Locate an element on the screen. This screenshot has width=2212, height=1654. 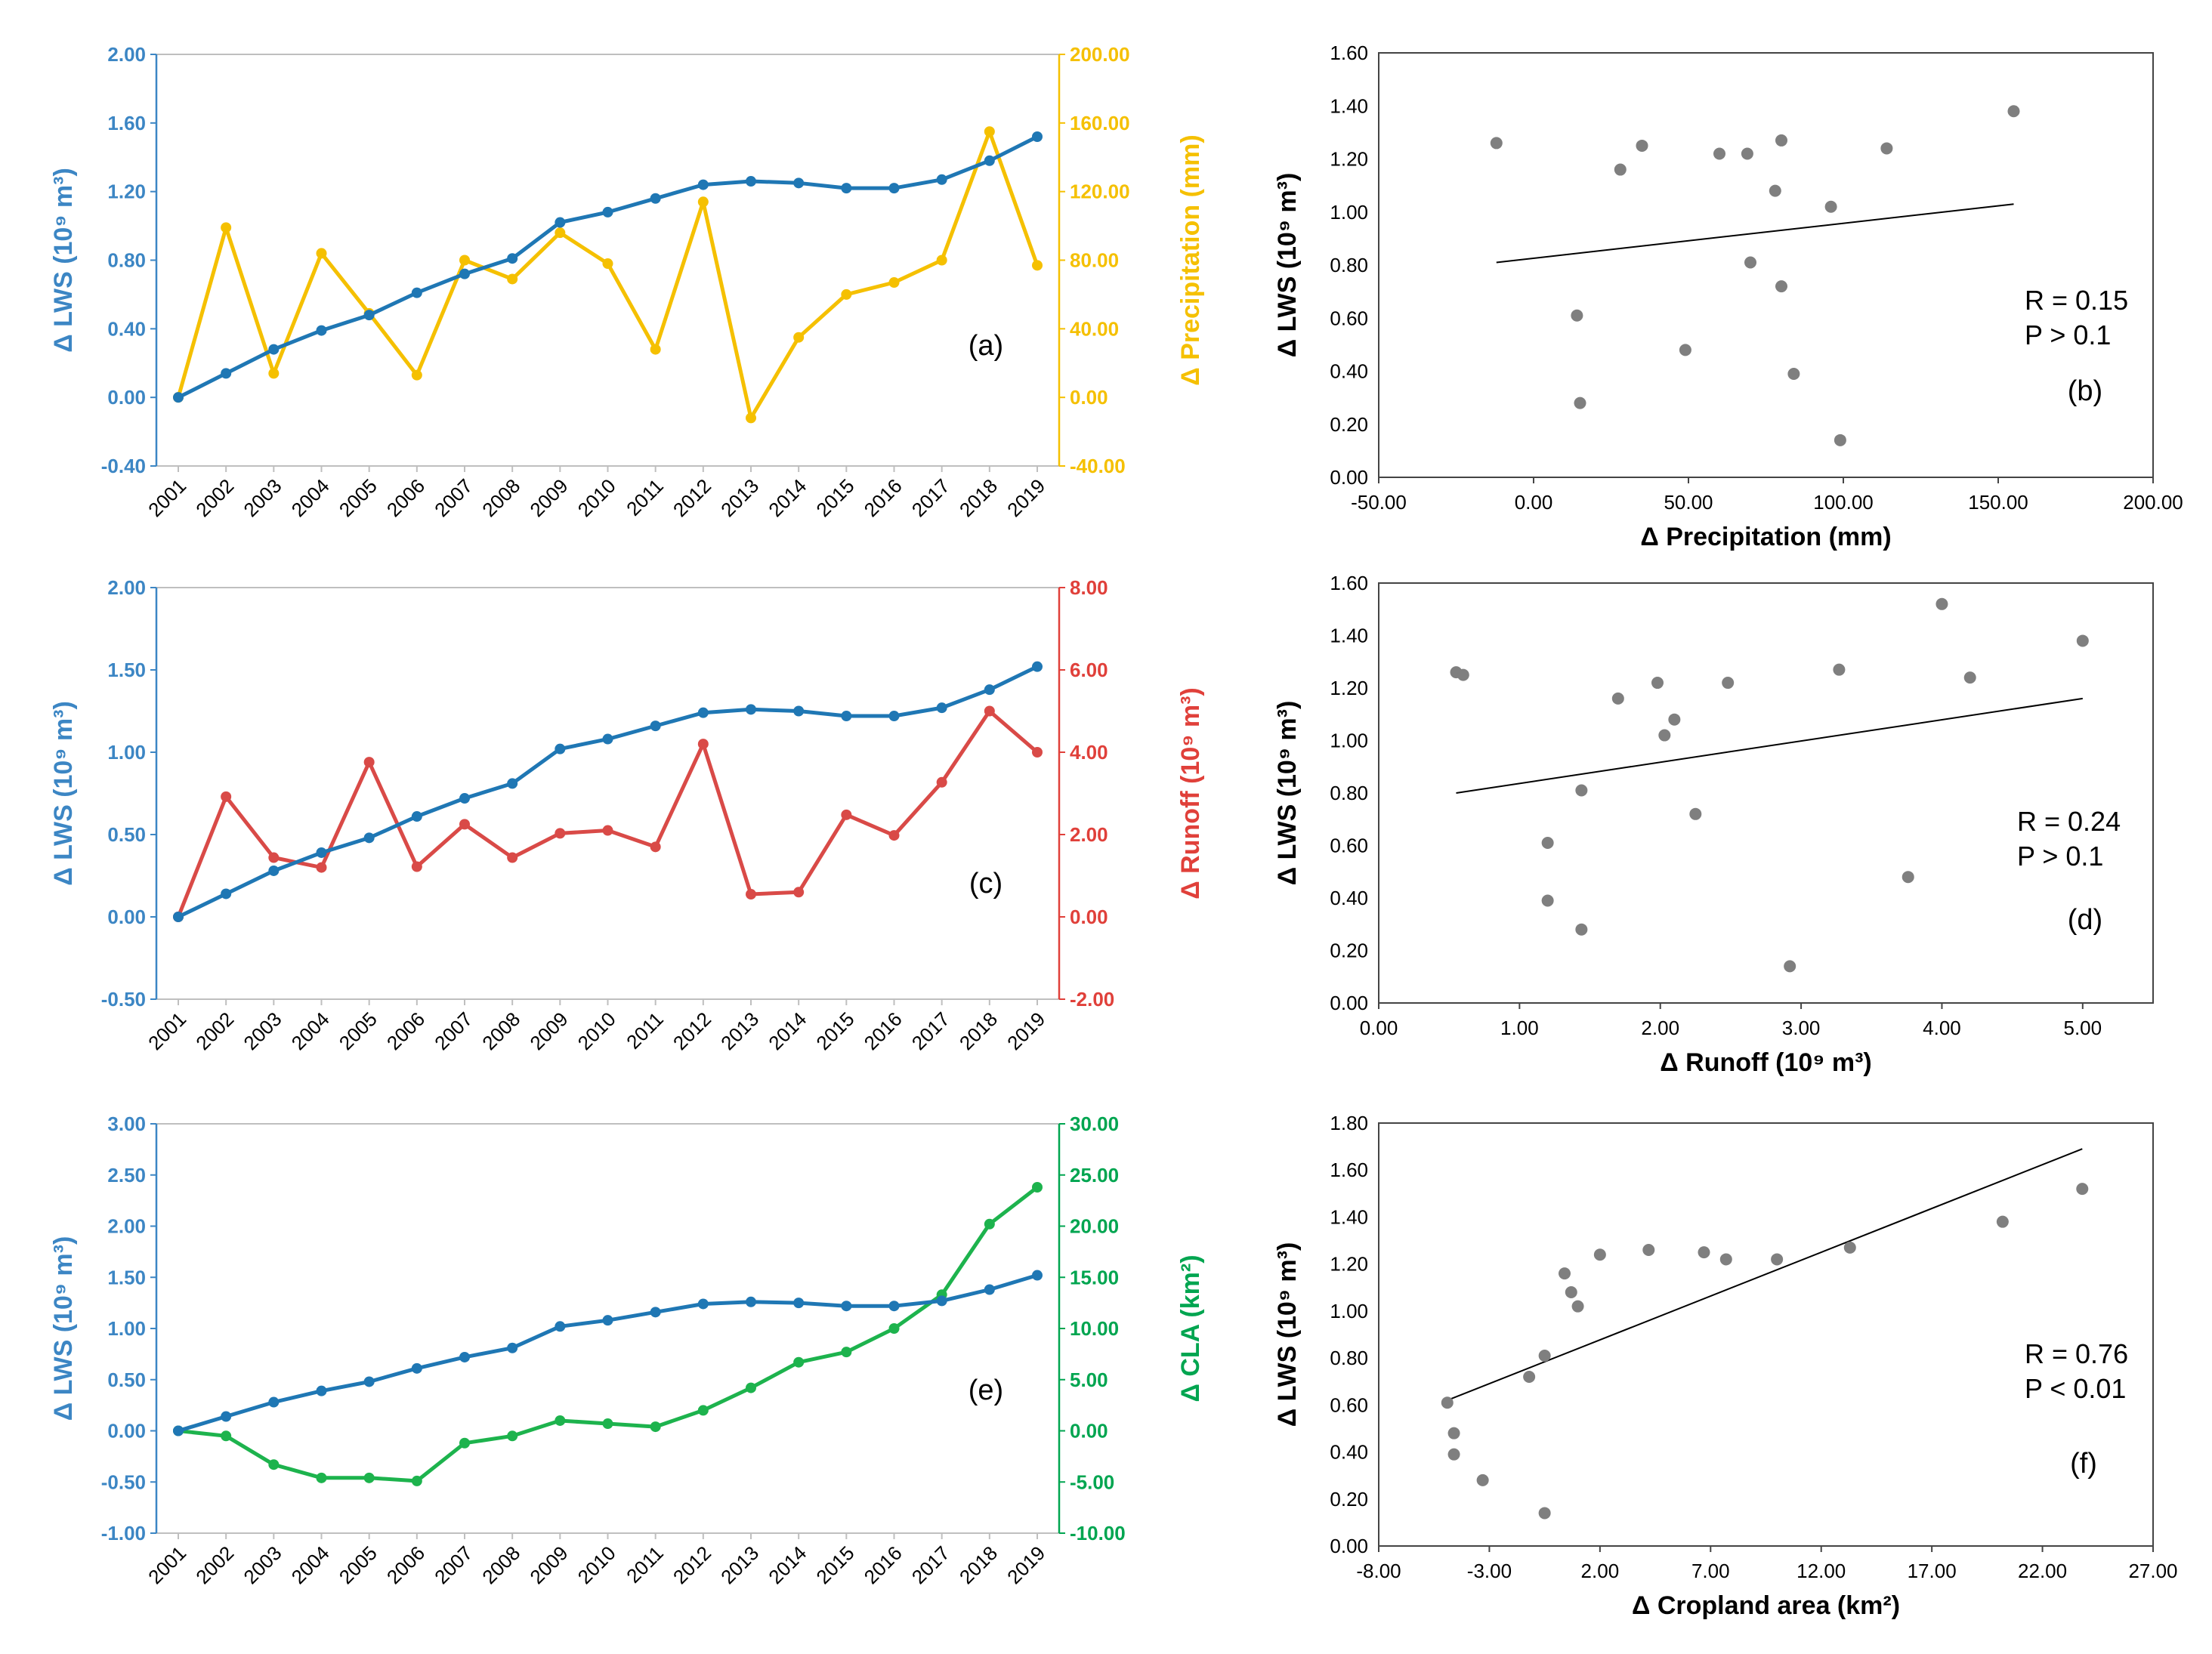
left-tick-label: 0.40 is located at coordinates (127, 328).